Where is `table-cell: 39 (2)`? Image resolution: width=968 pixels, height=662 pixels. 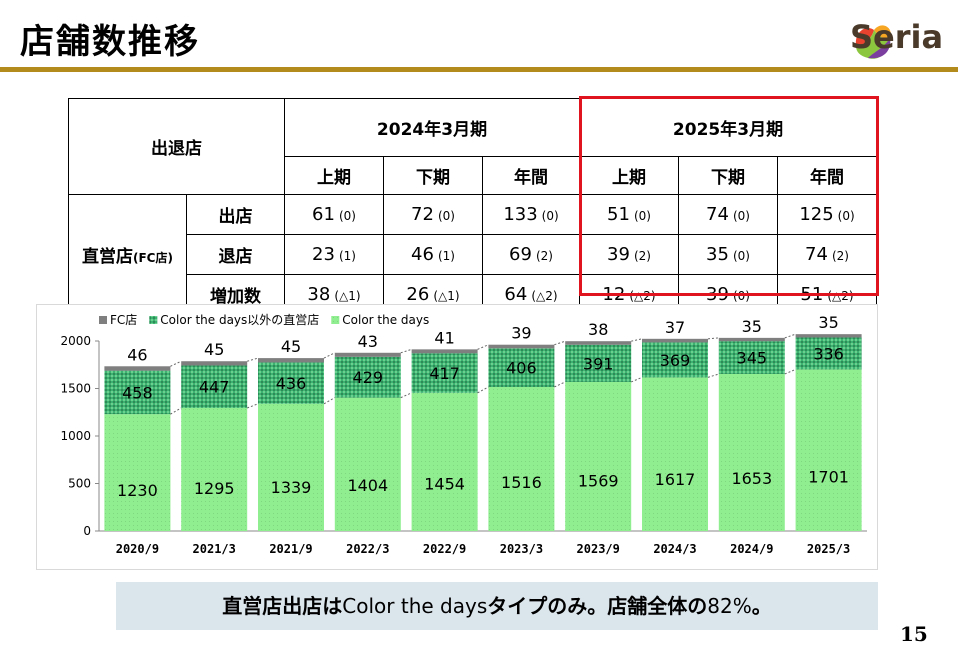 table-cell: 39 (2) is located at coordinates (629, 254).